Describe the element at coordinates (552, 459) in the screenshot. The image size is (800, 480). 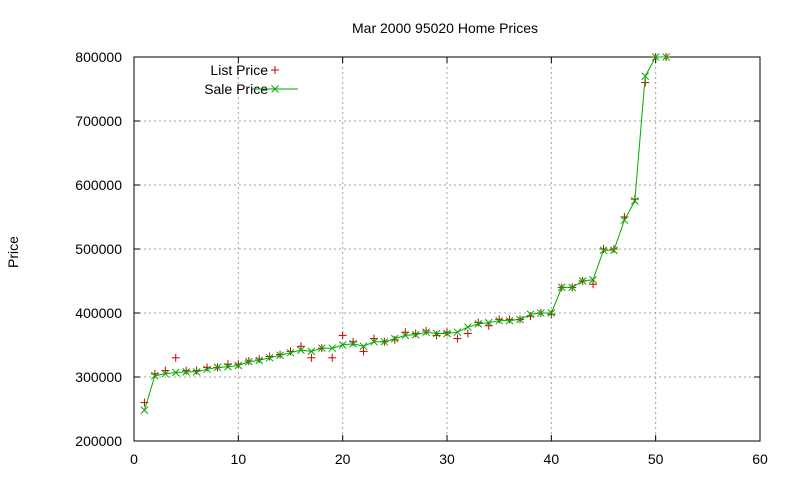
I see `x-tick-label: 40` at that location.